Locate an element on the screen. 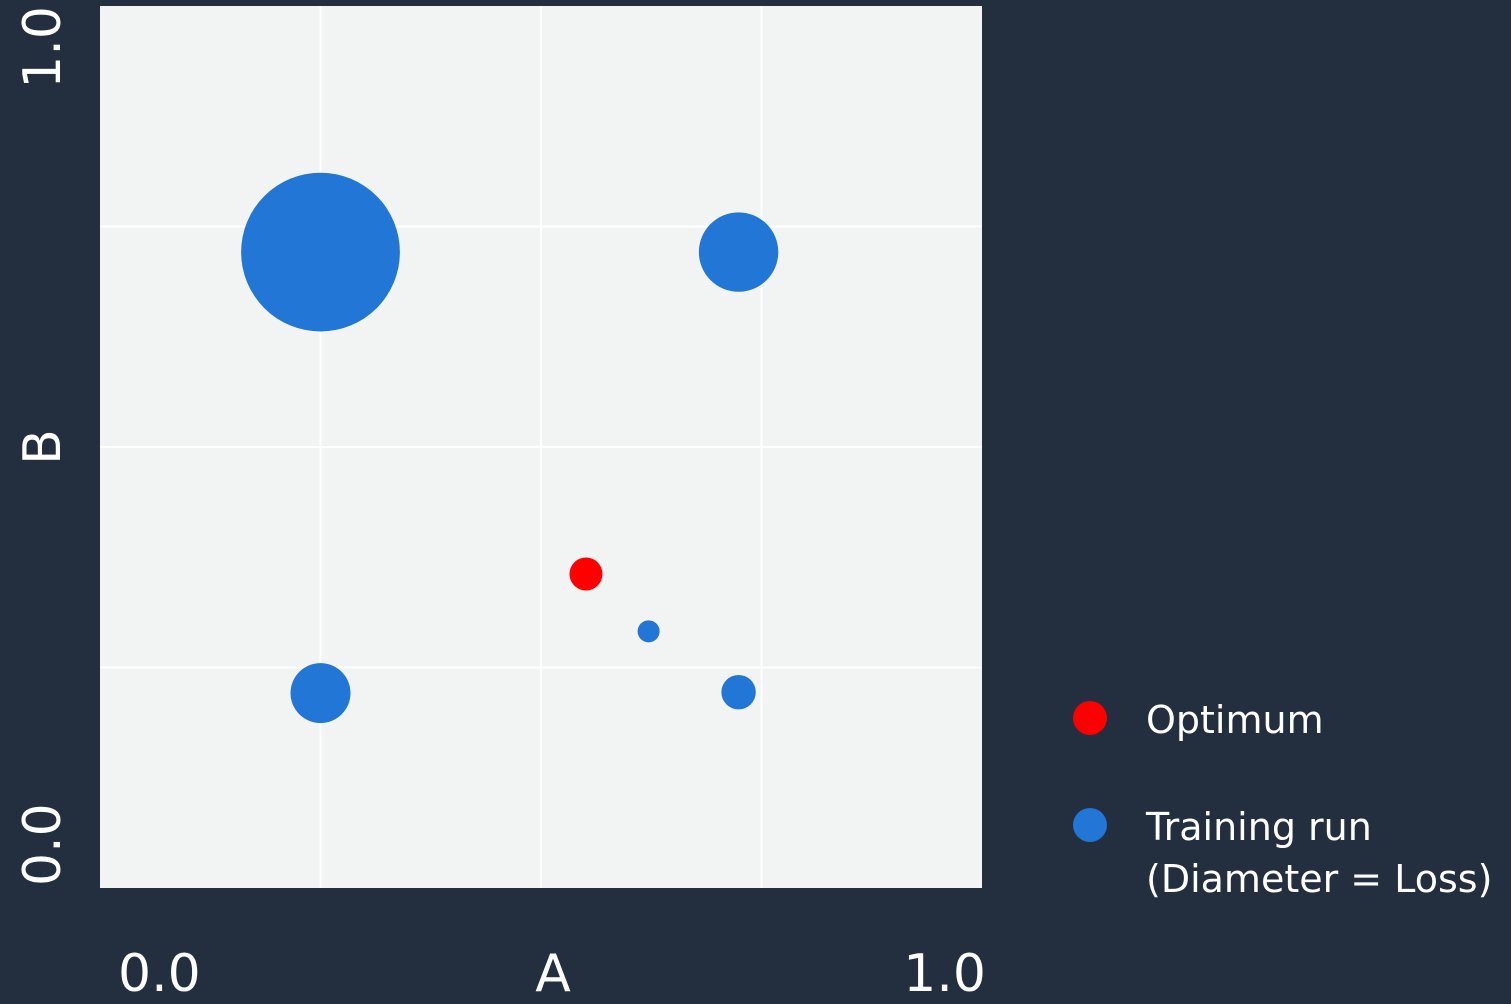 Image resolution: width=1511 pixels, height=1004 pixels. legend-label: Training run (Diameter = Loss) is located at coordinates (1319, 853).